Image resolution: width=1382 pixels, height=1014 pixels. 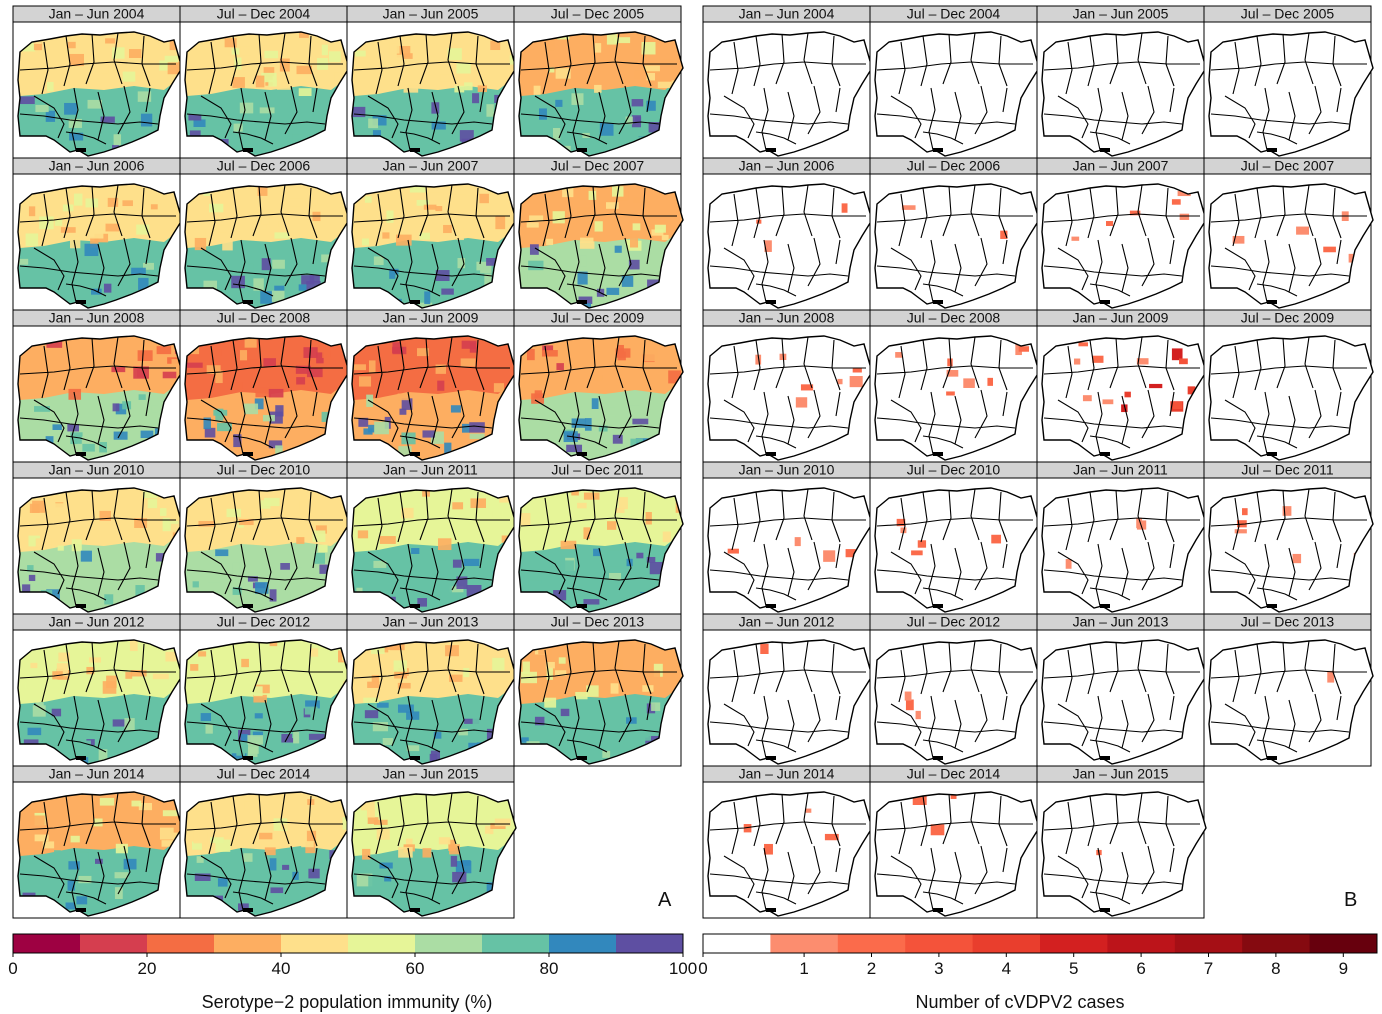 I want to click on map-facet: Jan – Jun 2006, so click(x=97, y=234).